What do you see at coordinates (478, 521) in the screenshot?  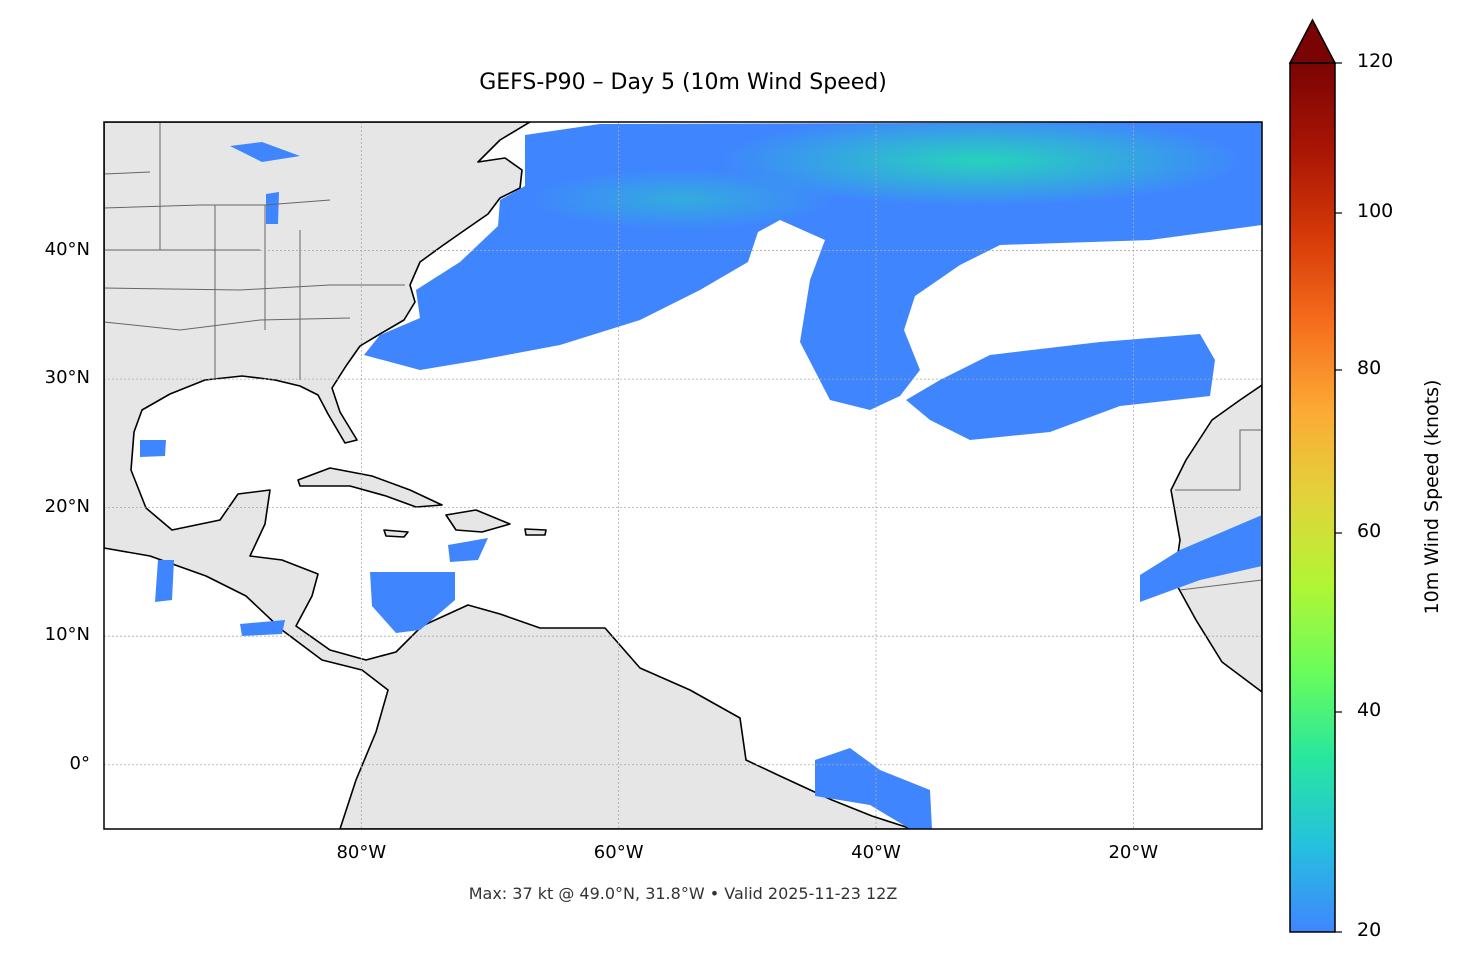 I see `land-hispaniola` at bounding box center [478, 521].